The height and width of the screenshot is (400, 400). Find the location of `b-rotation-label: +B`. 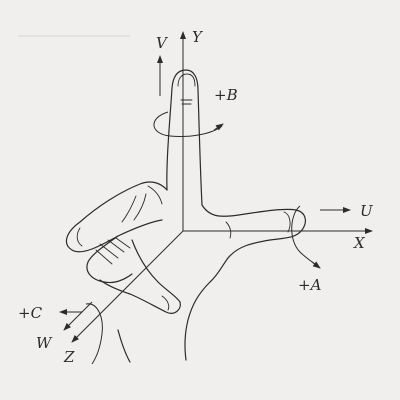

b-rotation-label: +B is located at coordinates (226, 95).